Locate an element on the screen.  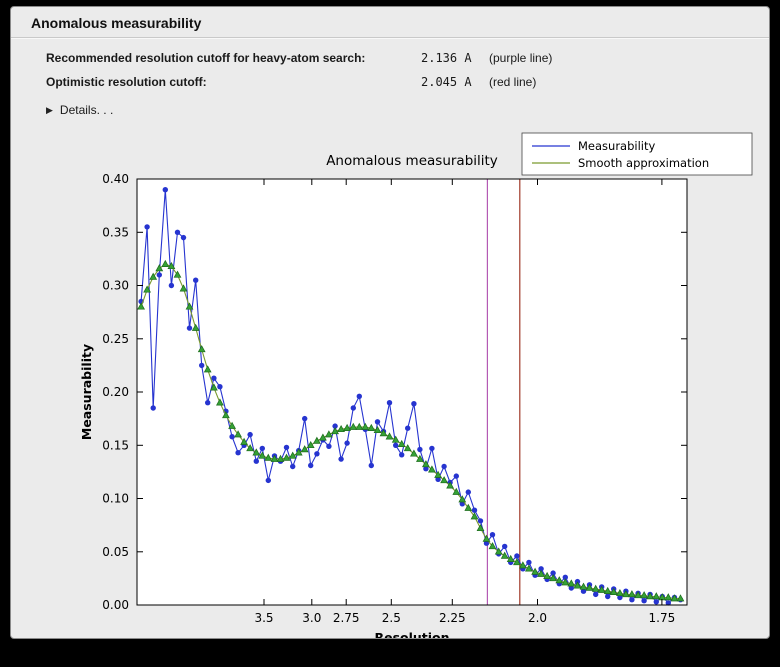
svg-text: 1.75 is located at coordinates (662, 618).